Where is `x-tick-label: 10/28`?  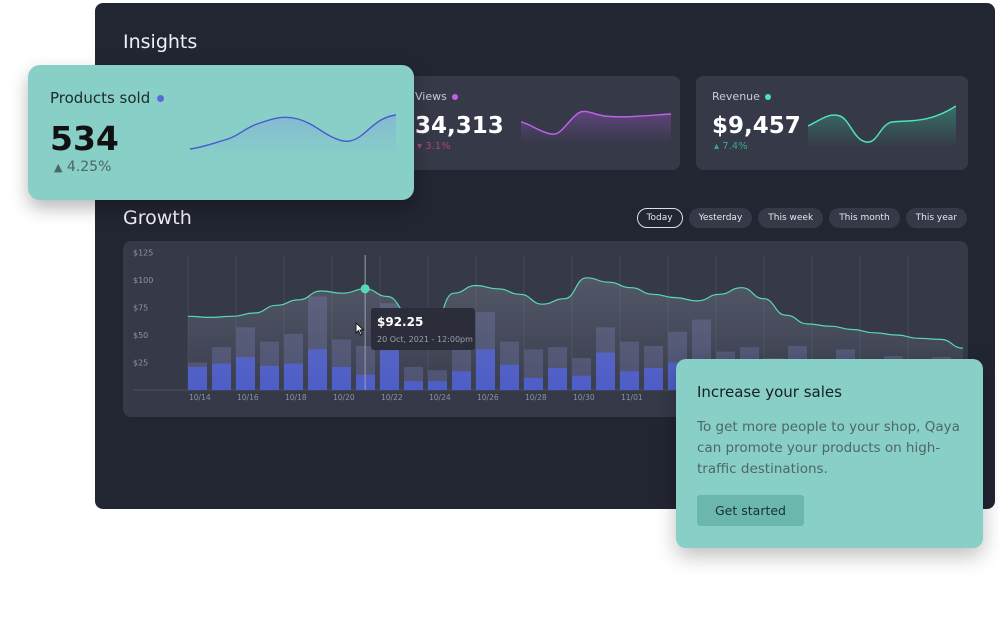
x-tick-label: 10/28 is located at coordinates (536, 397).